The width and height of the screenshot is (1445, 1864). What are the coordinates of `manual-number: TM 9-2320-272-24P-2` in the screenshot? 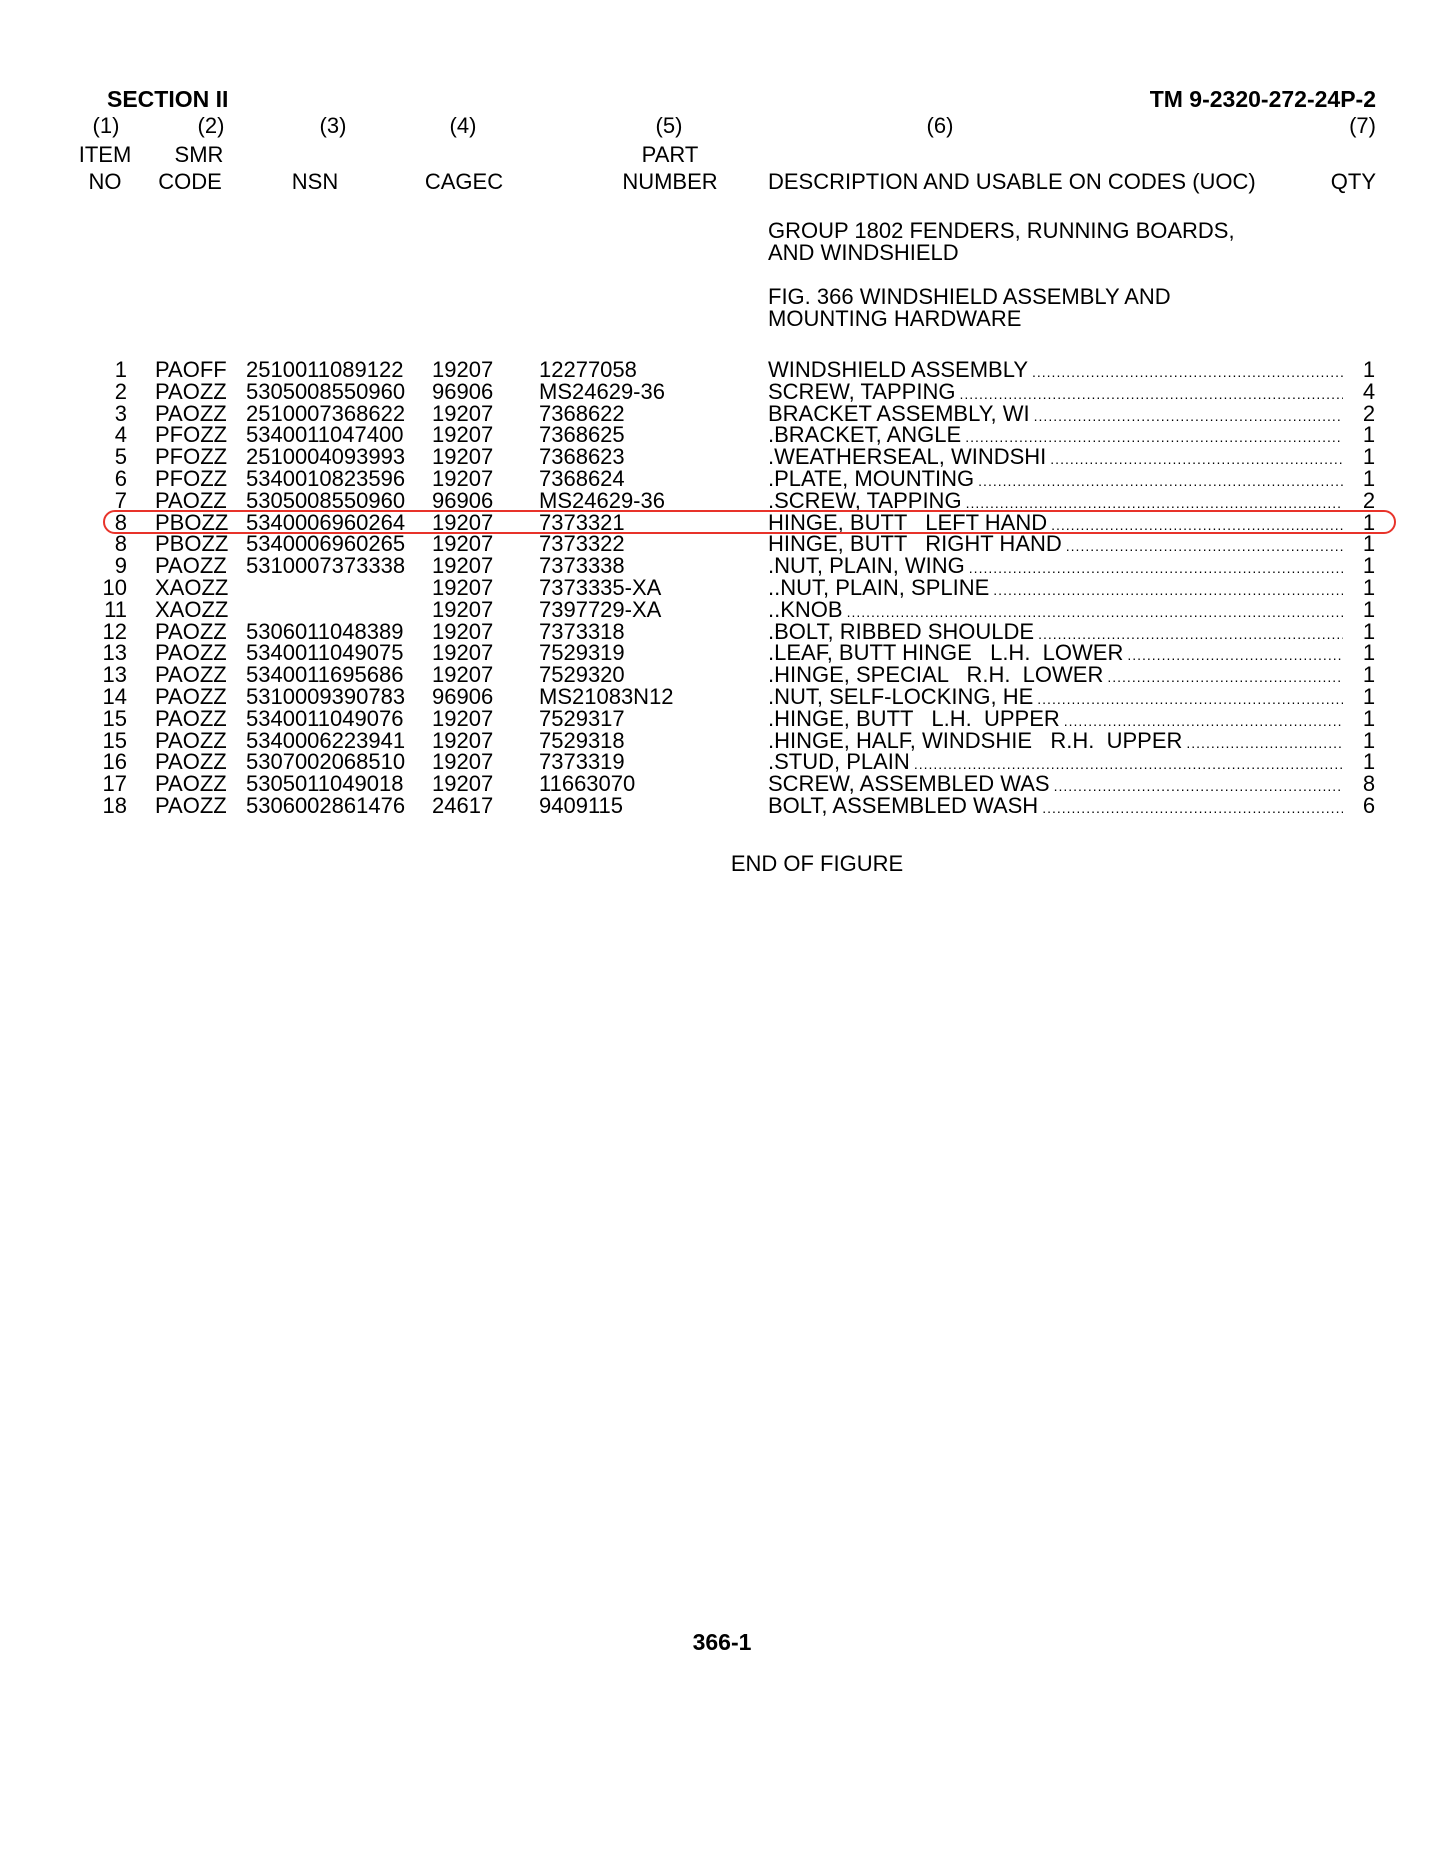 It's located at (1262, 99).